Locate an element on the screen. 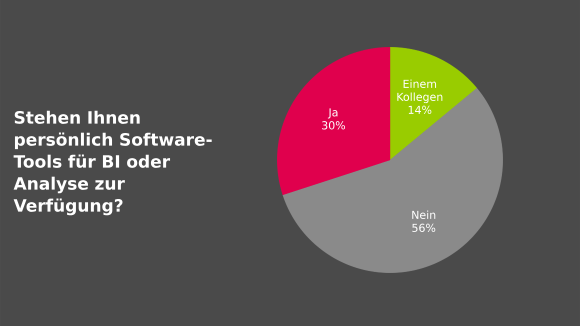 This screenshot has height=326, width=580. data-label: 30% is located at coordinates (334, 125).